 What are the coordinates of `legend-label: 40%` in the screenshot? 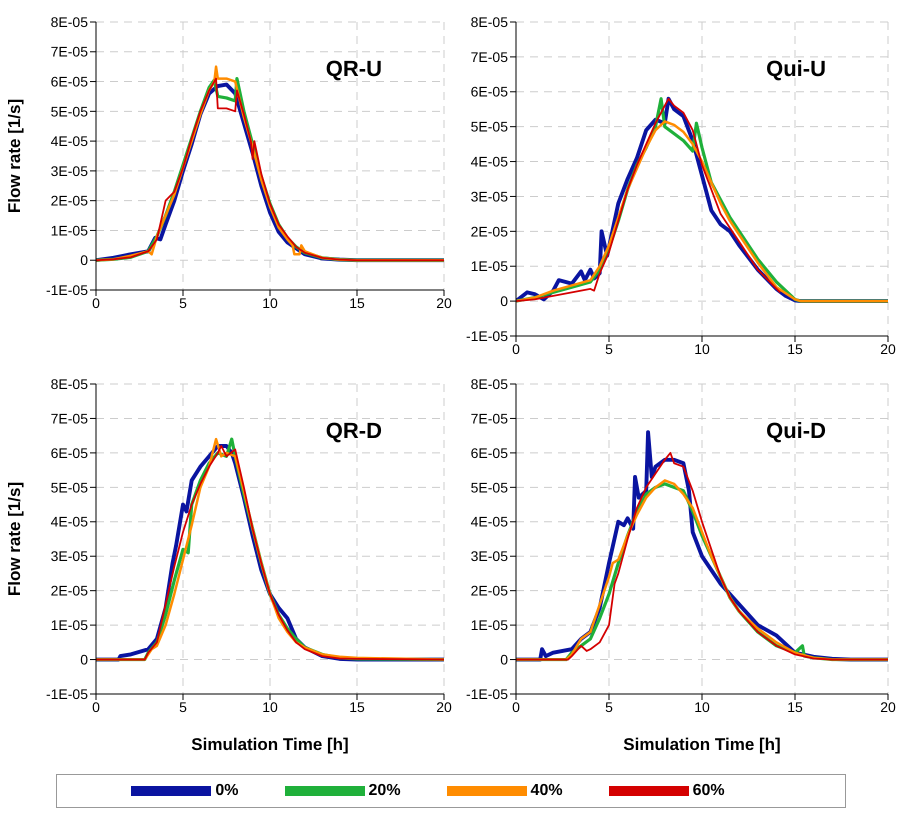 It's located at (546, 791).